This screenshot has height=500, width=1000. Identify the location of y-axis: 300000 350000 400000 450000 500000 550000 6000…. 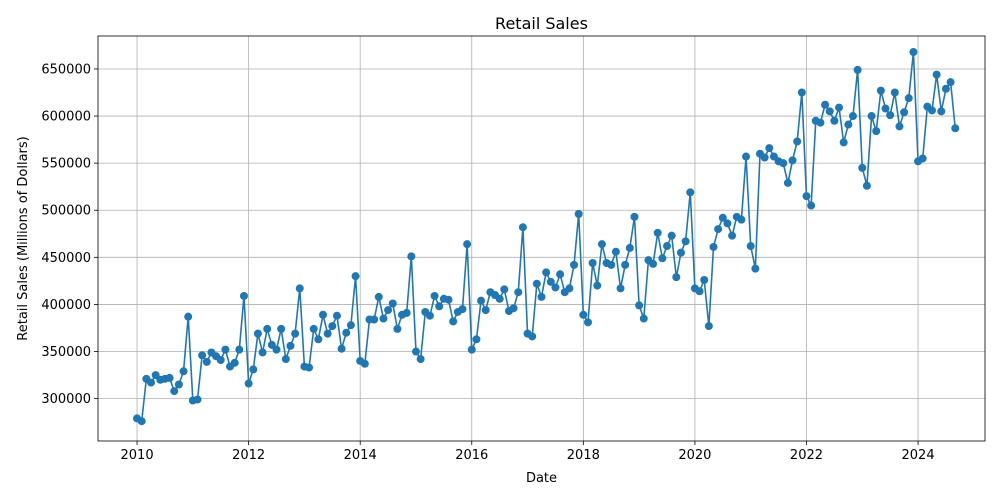
(69, 234).